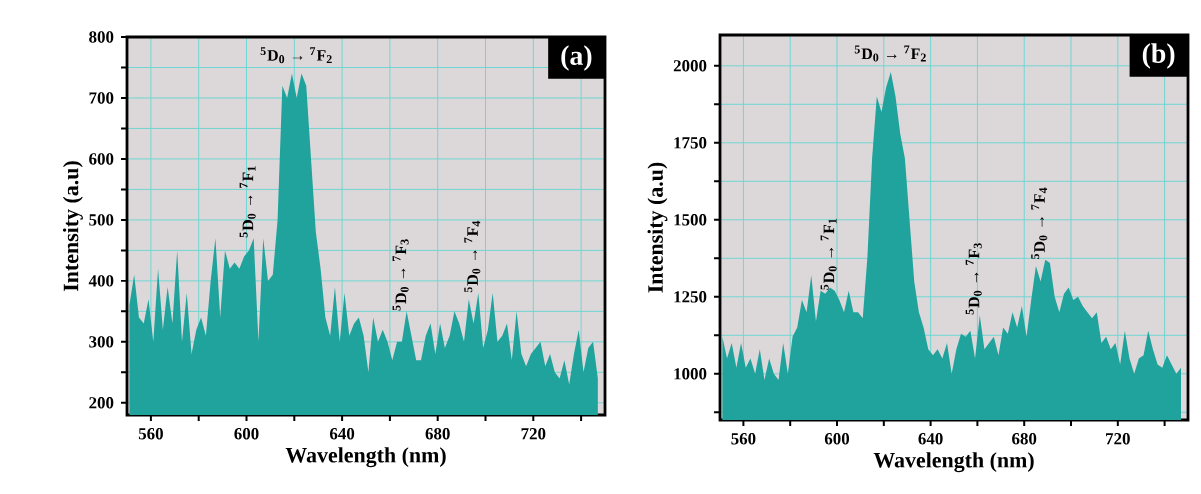 The height and width of the screenshot is (494, 1201). Describe the element at coordinates (101, 281) in the screenshot. I see `y-tick-label: 400` at that location.